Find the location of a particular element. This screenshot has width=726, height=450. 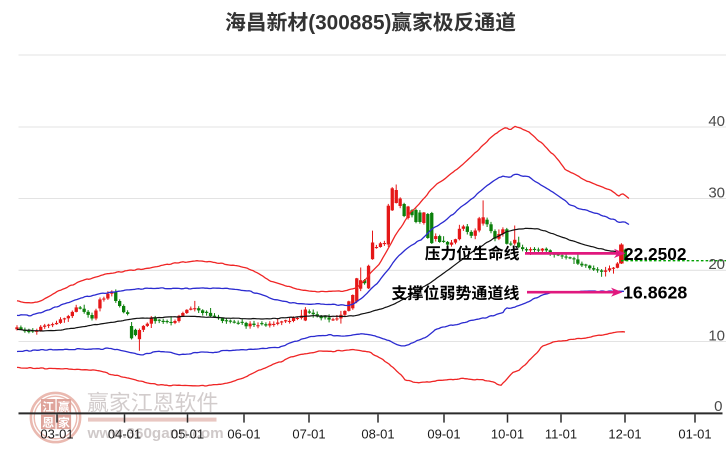

svg-text: 06-01 is located at coordinates (243, 434).